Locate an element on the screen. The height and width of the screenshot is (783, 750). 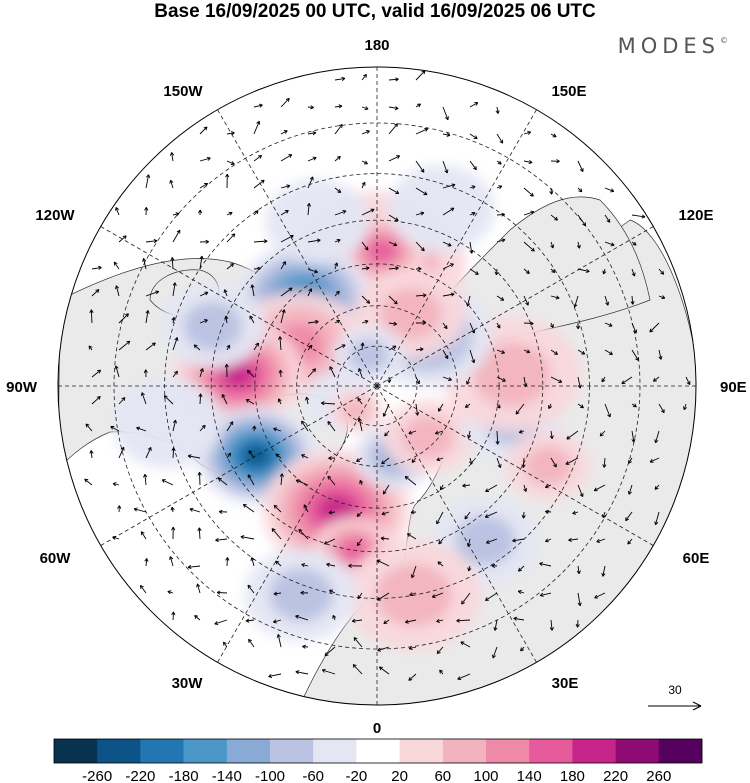
latitude-circle is located at coordinates (377, 386).